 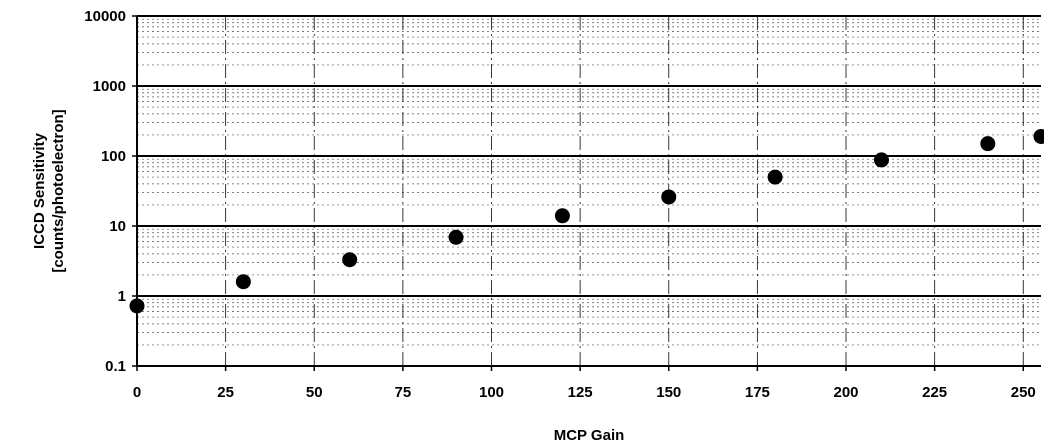 I want to click on x-tick-label: 50, so click(x=314, y=392).